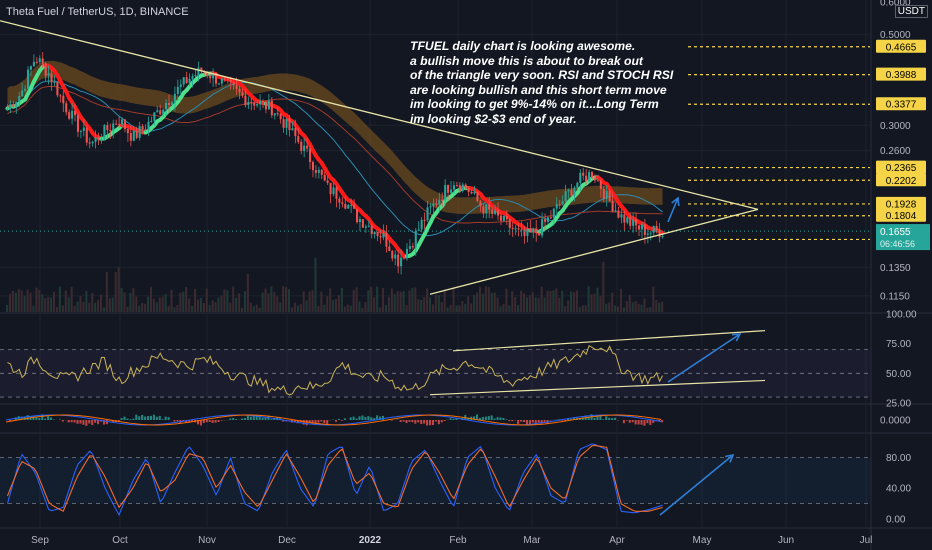 Image resolution: width=932 pixels, height=550 pixels. What do you see at coordinates (97, 12) in the screenshot?
I see `symbol-title: Theta Fuel / TetherUS, 1D, BINANCE` at bounding box center [97, 12].